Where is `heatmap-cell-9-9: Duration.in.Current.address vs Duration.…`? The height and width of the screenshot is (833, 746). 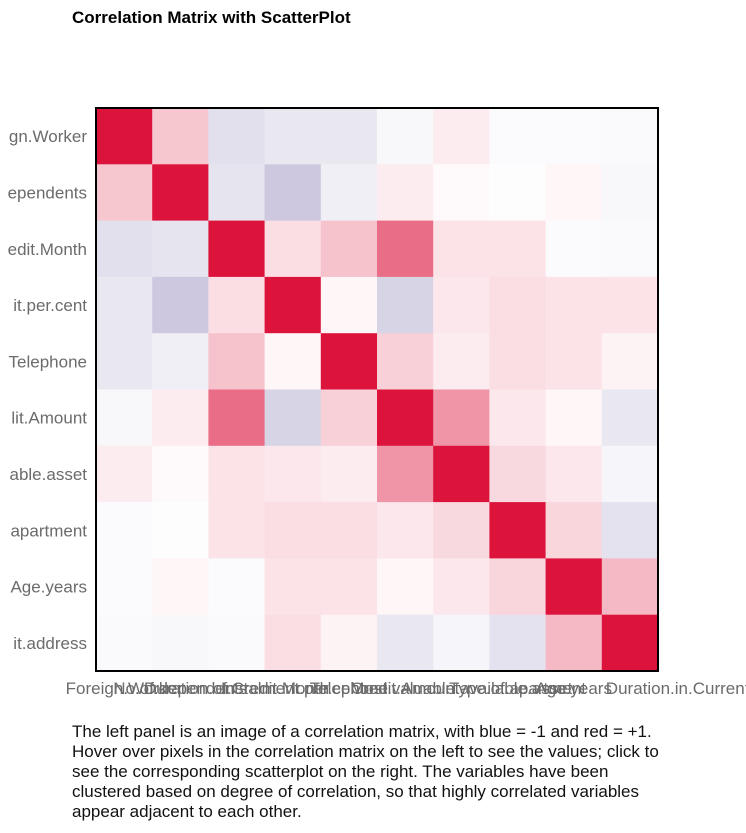 heatmap-cell-9-9: Duration.in.Current.address vs Duration.… is located at coordinates (630, 643).